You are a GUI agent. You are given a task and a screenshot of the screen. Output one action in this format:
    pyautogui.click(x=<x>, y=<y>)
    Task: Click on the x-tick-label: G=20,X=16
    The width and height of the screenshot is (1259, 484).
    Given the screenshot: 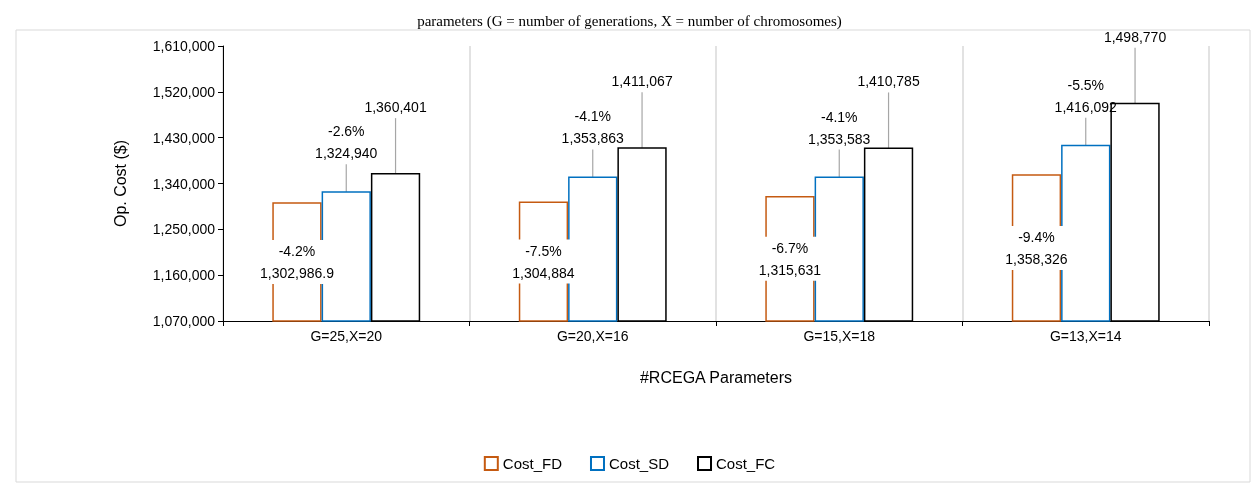 What is the action you would take?
    pyautogui.click(x=592, y=336)
    